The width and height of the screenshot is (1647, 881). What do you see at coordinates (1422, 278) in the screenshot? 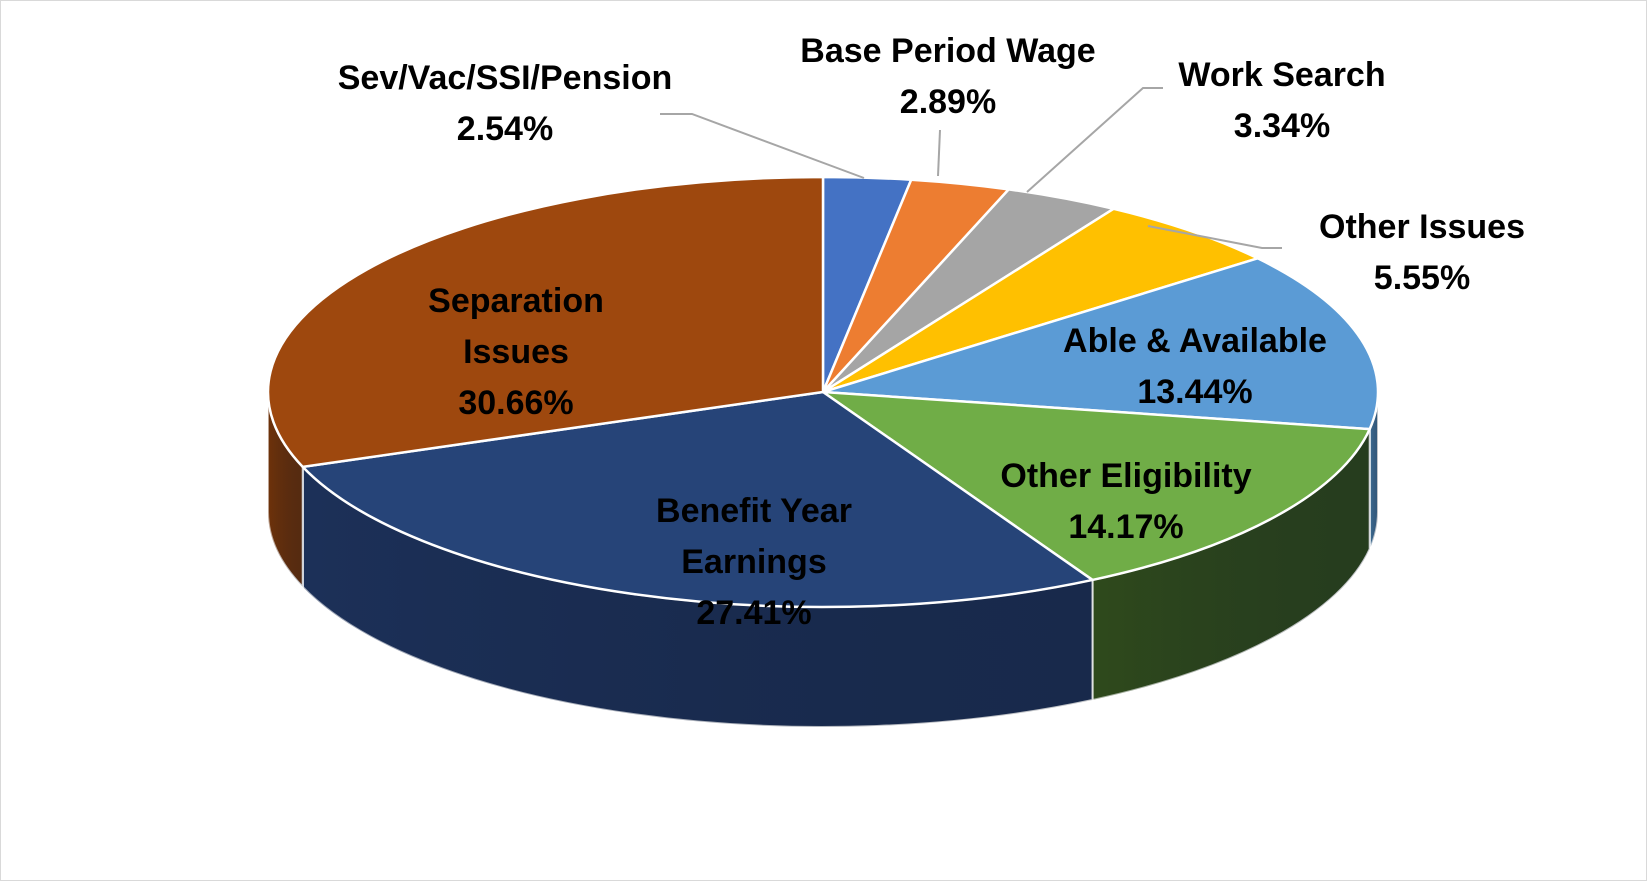
I see `data-label-line: 5.55%` at bounding box center [1422, 278].